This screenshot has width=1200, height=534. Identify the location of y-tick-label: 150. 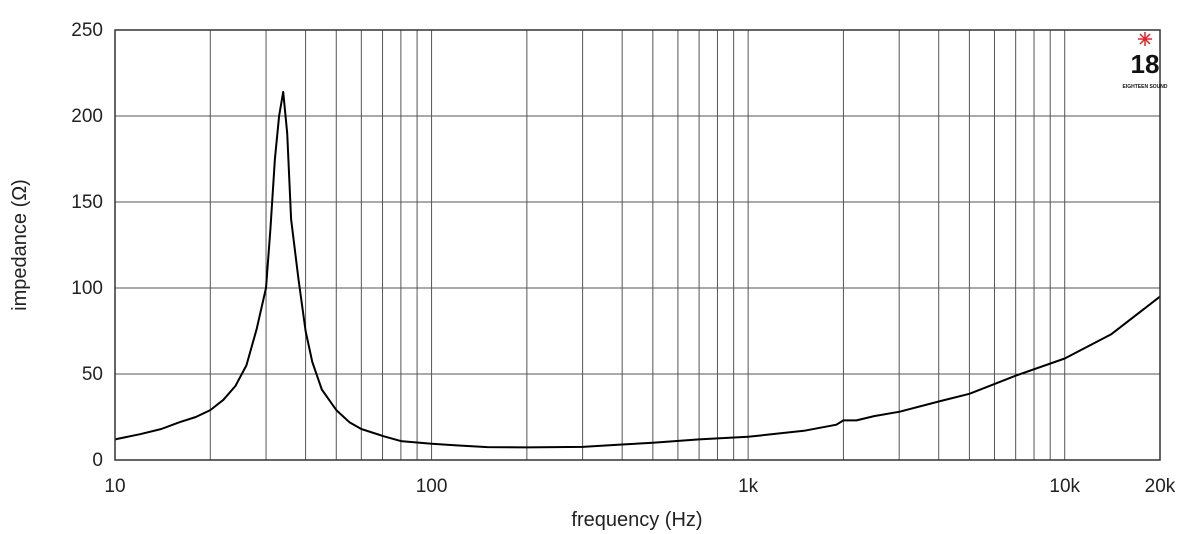
(87, 202).